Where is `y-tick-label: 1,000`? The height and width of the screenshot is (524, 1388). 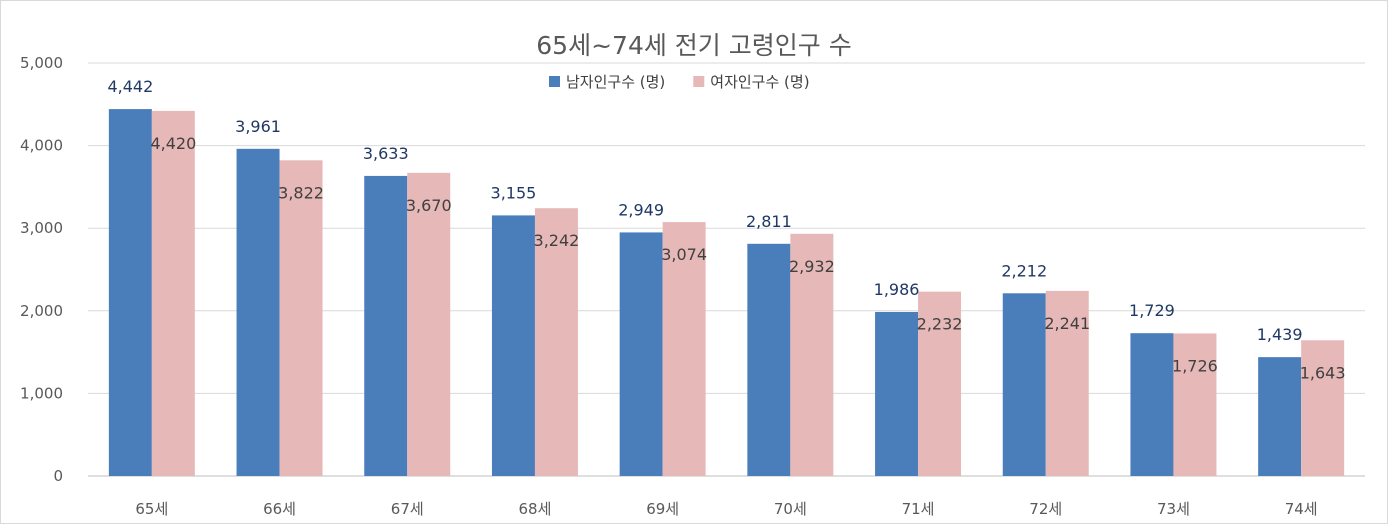 y-tick-label: 1,000 is located at coordinates (41, 393).